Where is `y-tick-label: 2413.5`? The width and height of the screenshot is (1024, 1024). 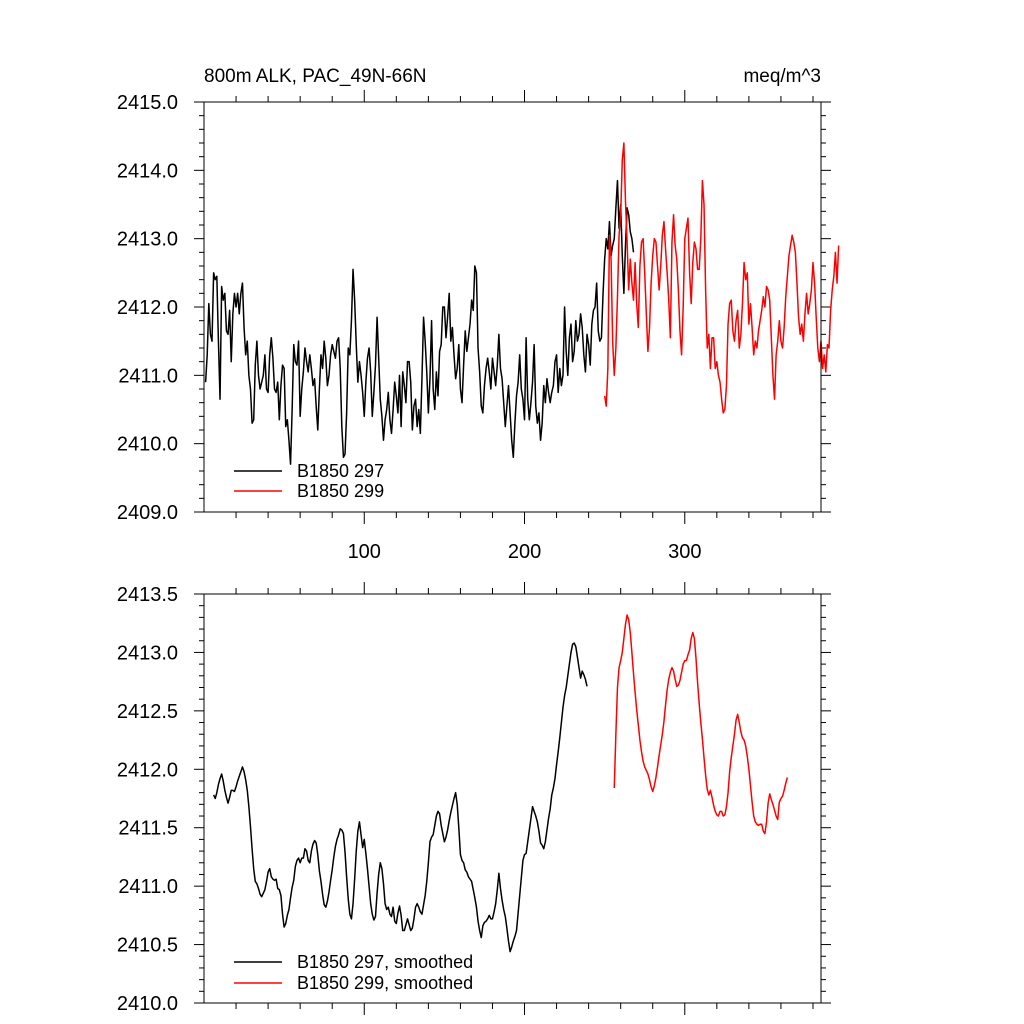
y-tick-label: 2413.5 is located at coordinates (147, 595).